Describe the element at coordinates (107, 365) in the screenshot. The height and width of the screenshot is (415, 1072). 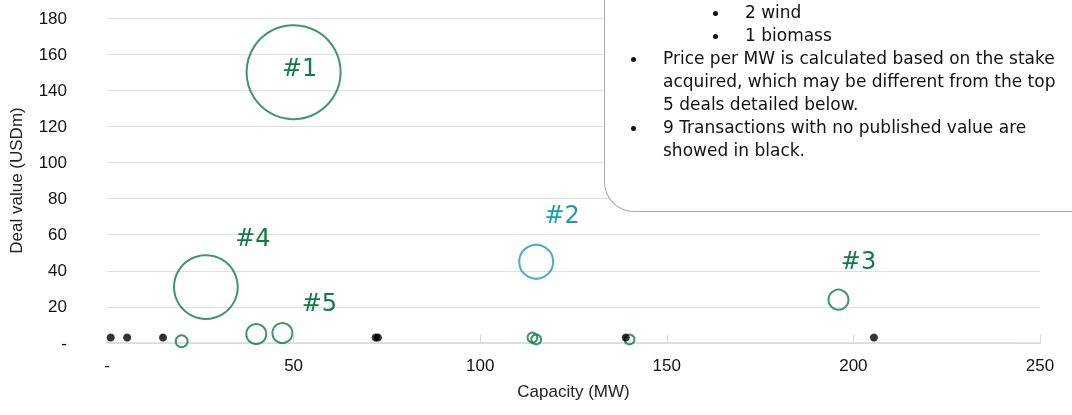
I see `x-tick-label: -` at that location.